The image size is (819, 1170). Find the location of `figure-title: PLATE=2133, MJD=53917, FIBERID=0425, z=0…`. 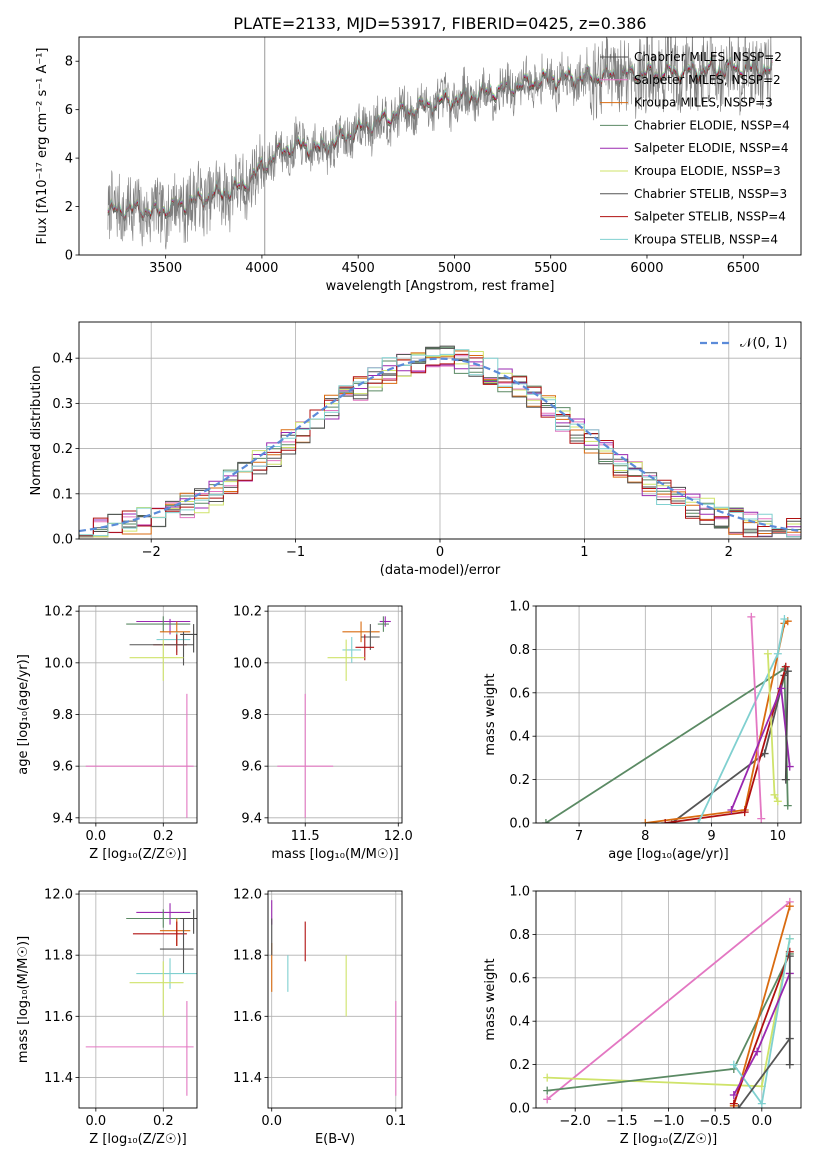

figure-title: PLATE=2133, MJD=53917, FIBERID=0425, z=0… is located at coordinates (439, 23).